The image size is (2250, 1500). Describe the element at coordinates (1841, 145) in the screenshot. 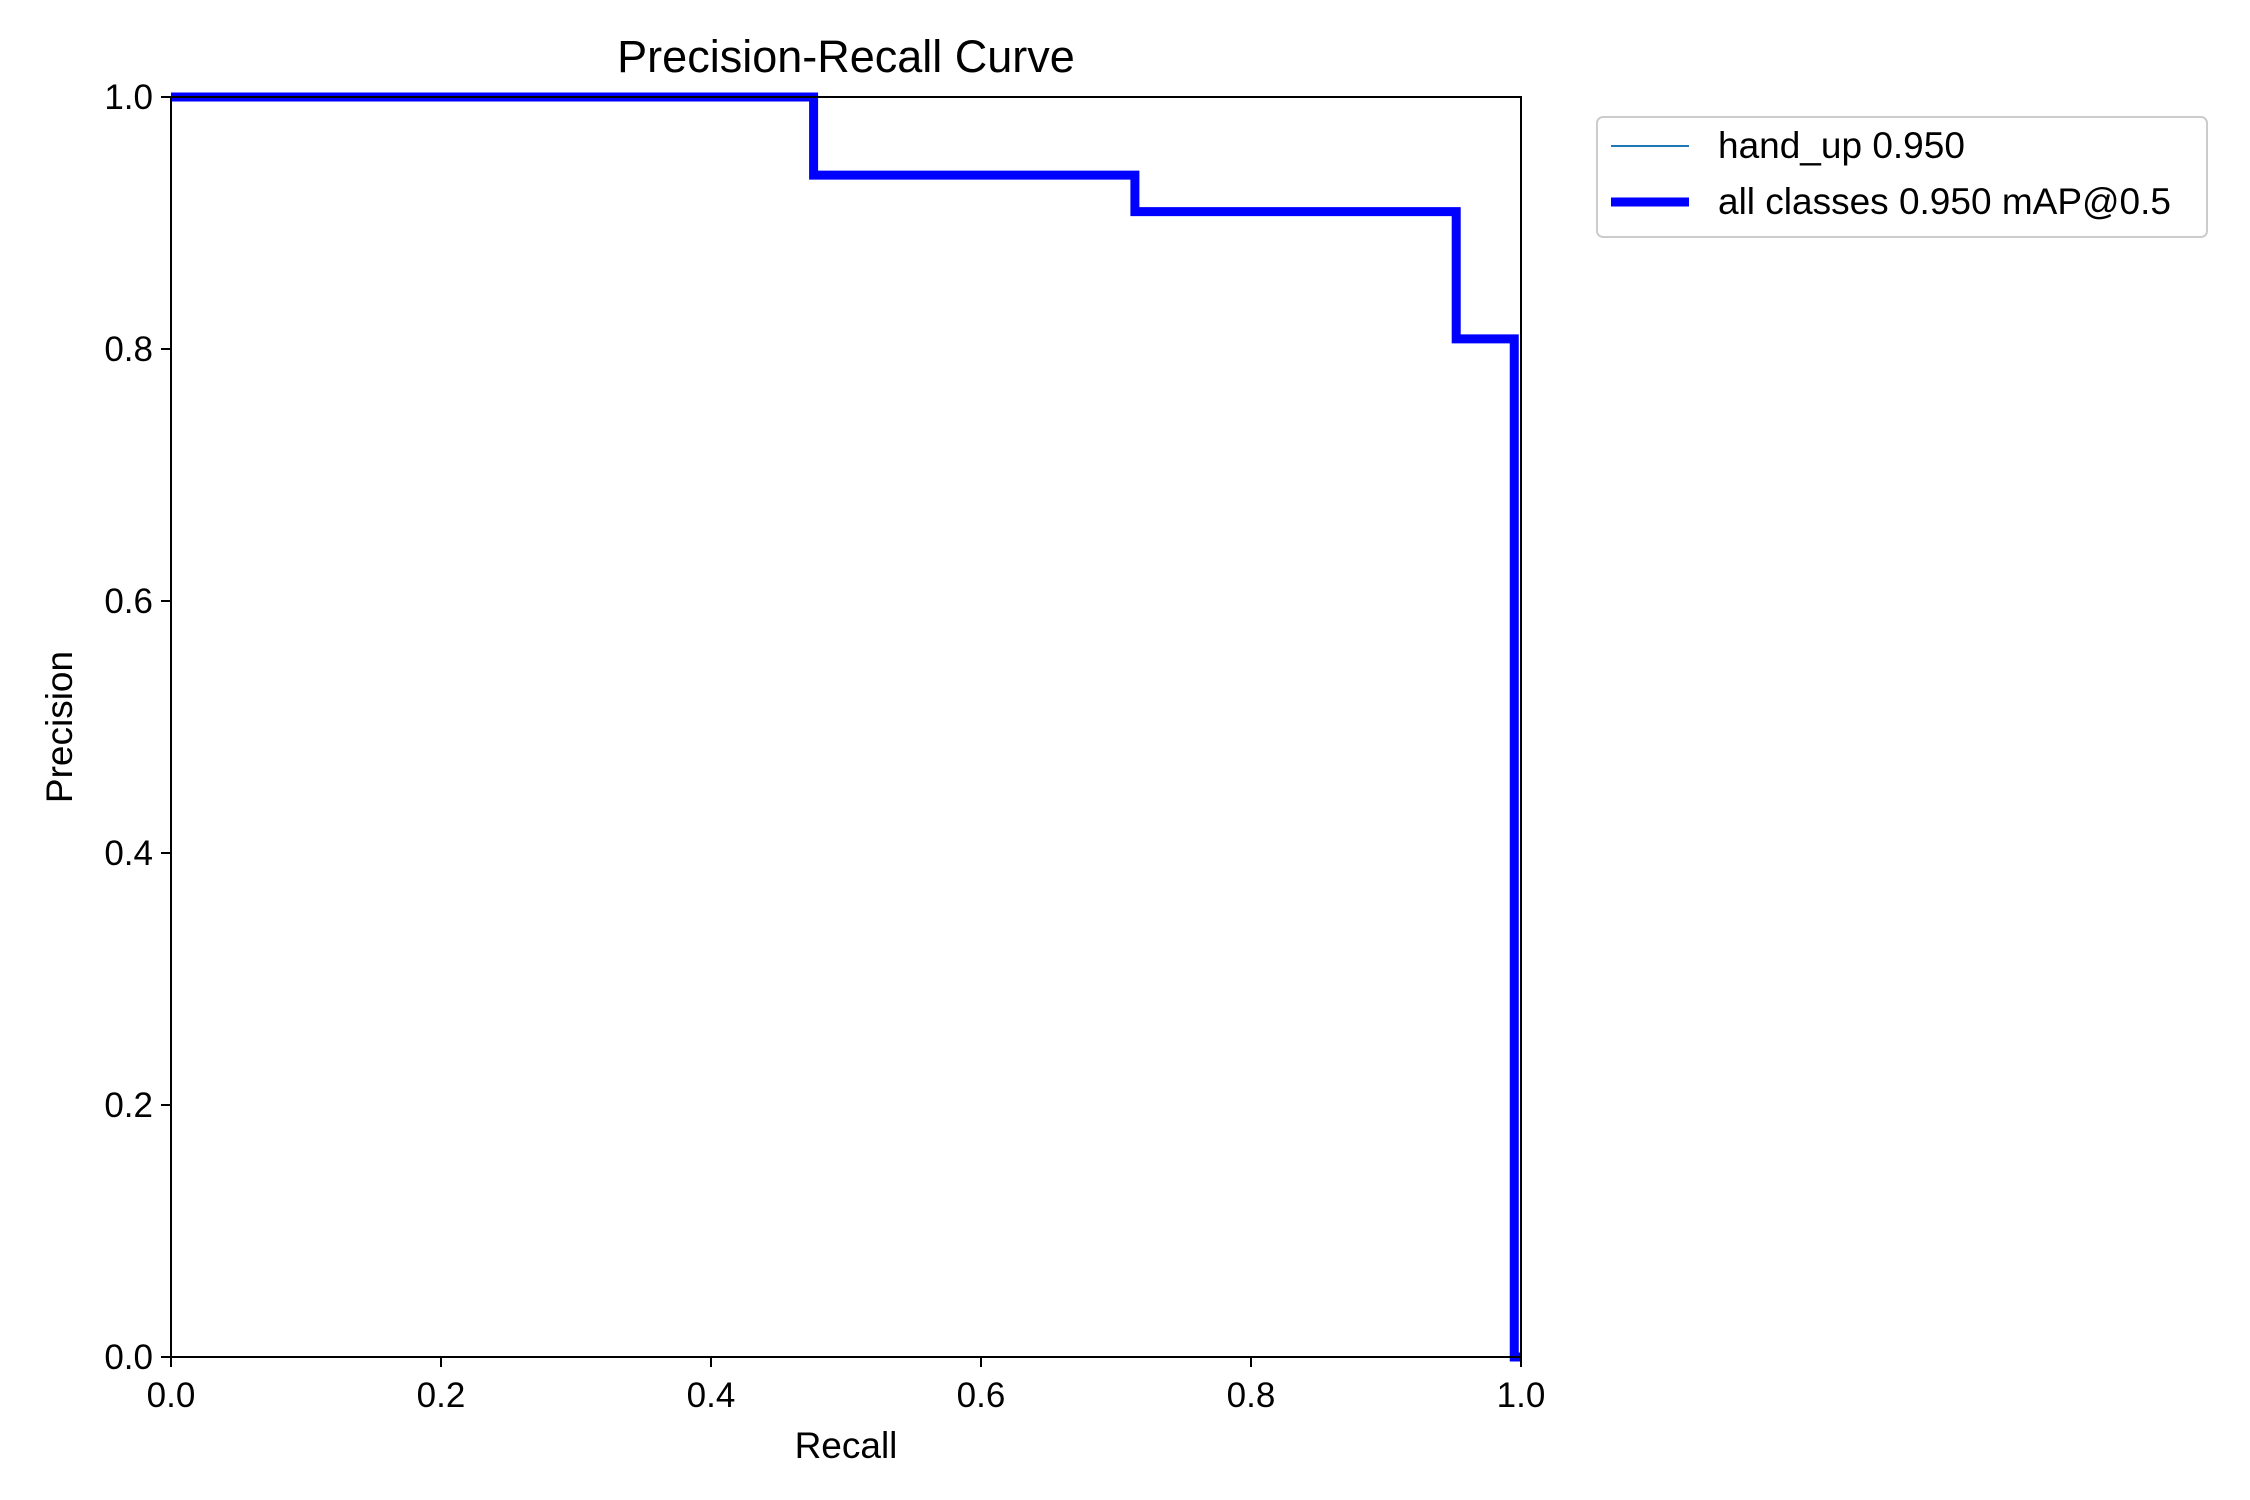

I see `legend-label-hand-up: hand_up 0.950` at that location.